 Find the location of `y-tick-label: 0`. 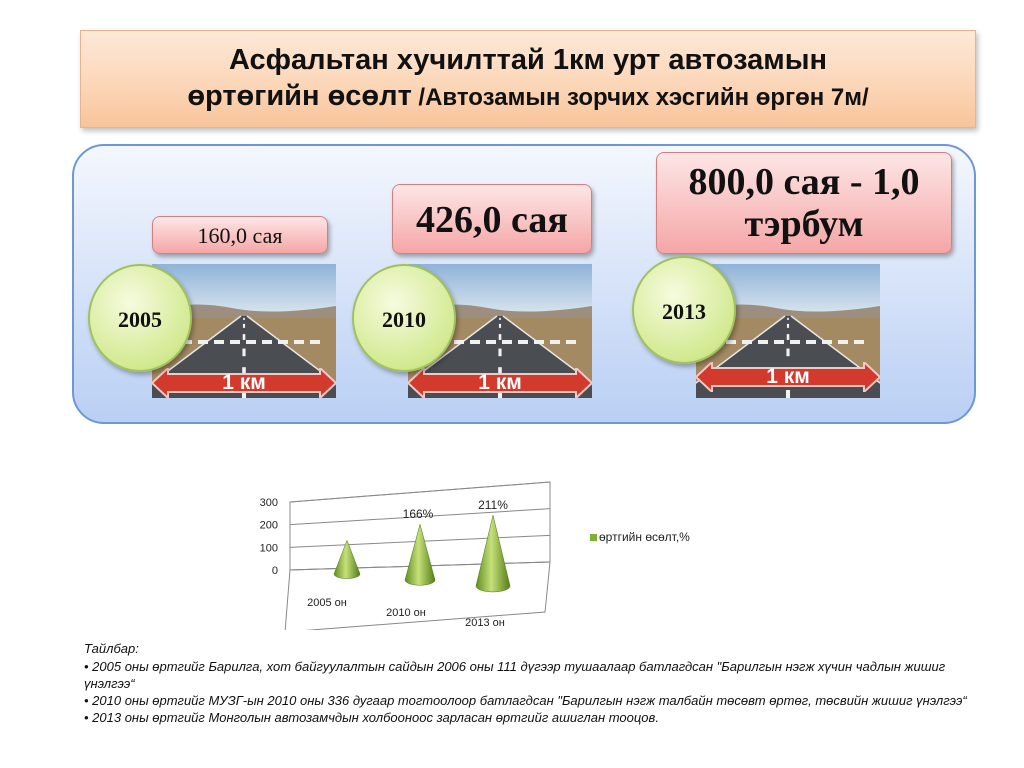

y-tick-label: 0 is located at coordinates (275, 571).